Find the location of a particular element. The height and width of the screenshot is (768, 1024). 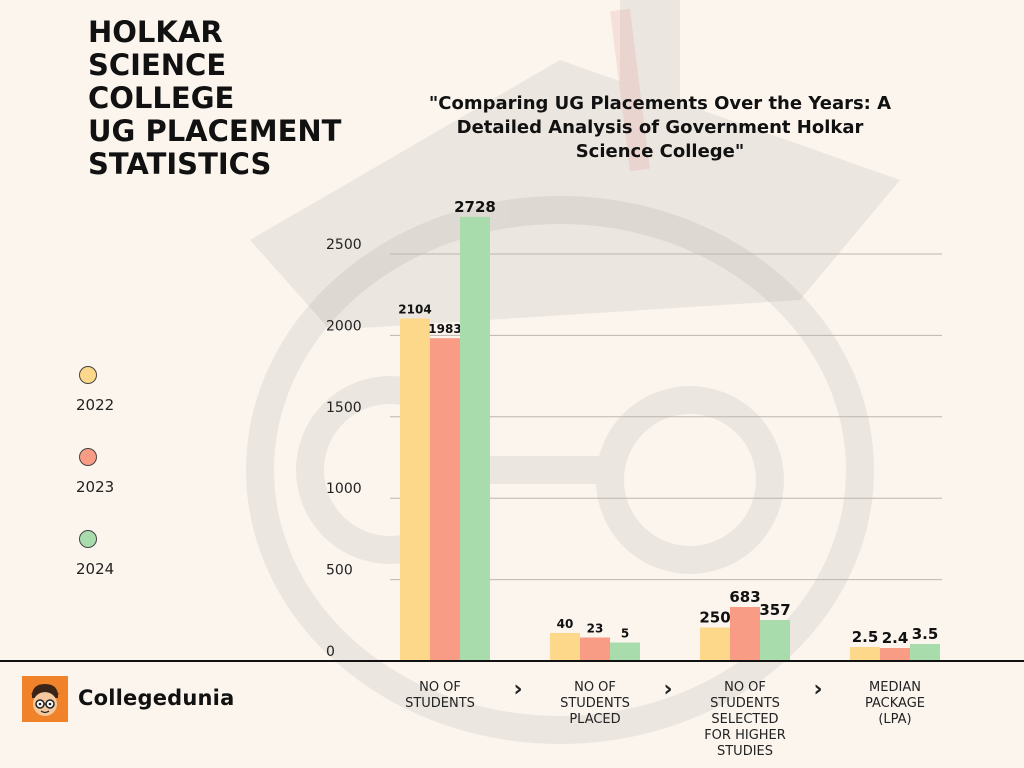

x-tick-label: MEDIAN is located at coordinates (895, 687).